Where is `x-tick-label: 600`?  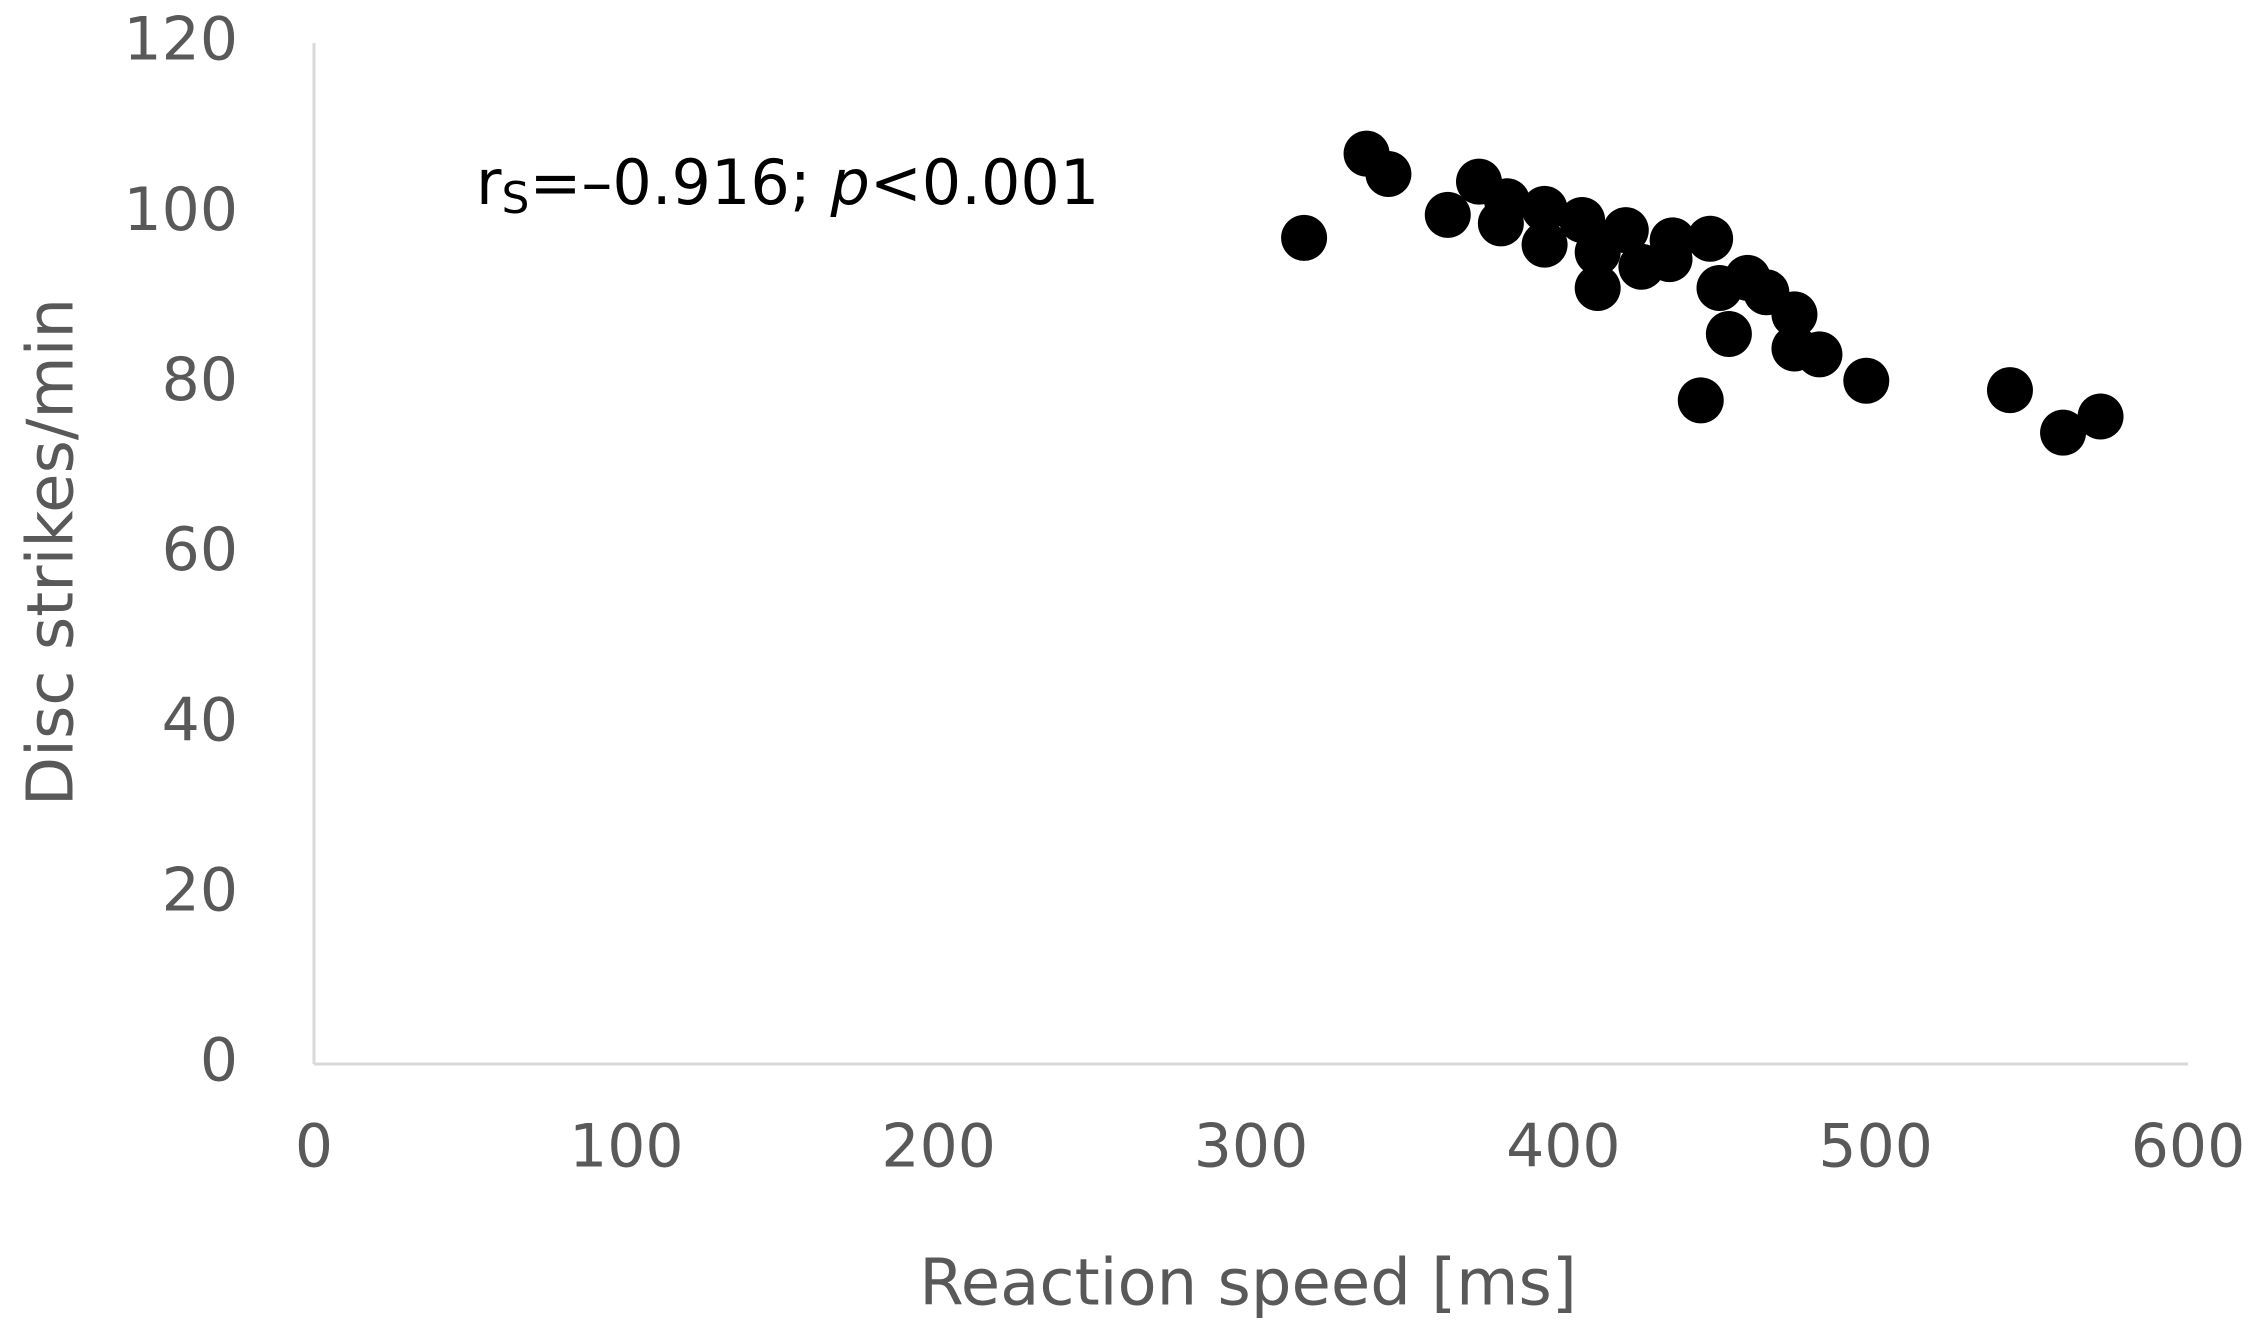 x-tick-label: 600 is located at coordinates (2188, 1147).